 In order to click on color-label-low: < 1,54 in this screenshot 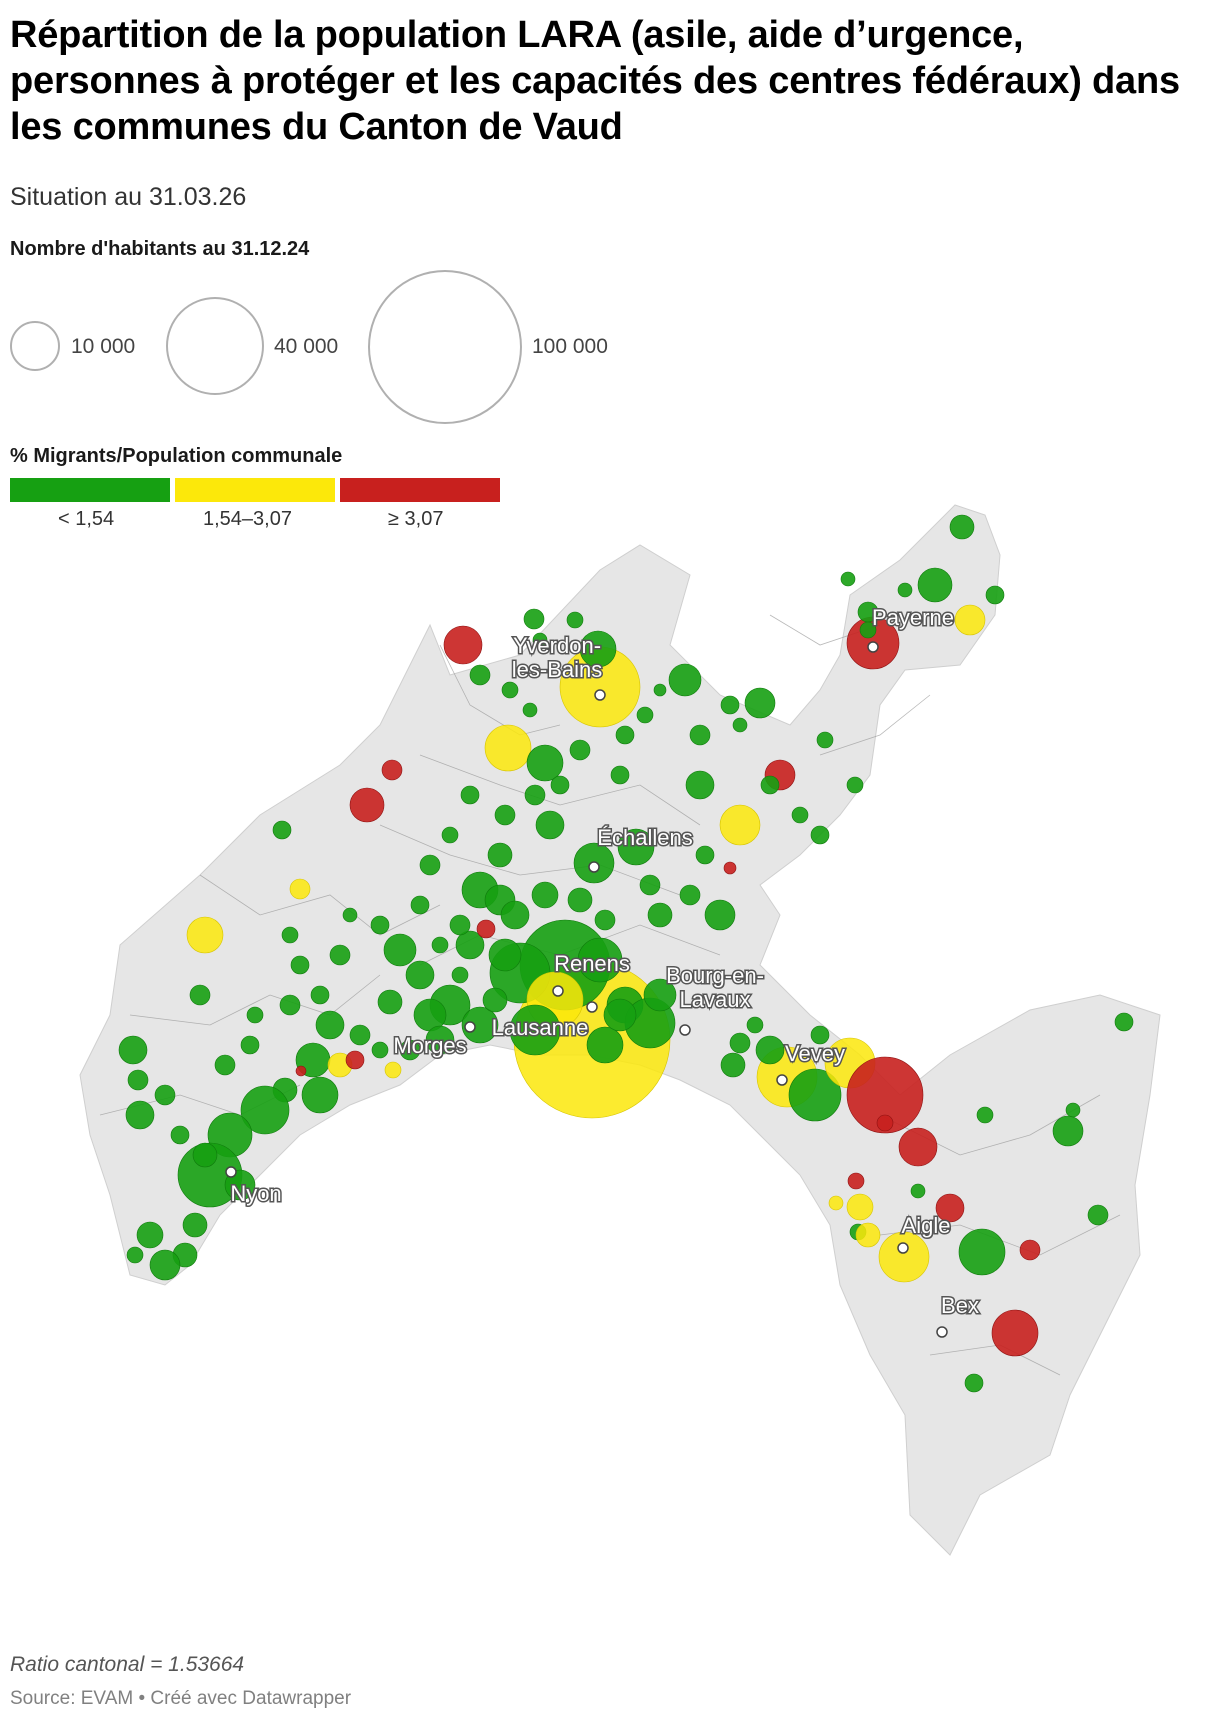, I will do `click(86, 519)`.